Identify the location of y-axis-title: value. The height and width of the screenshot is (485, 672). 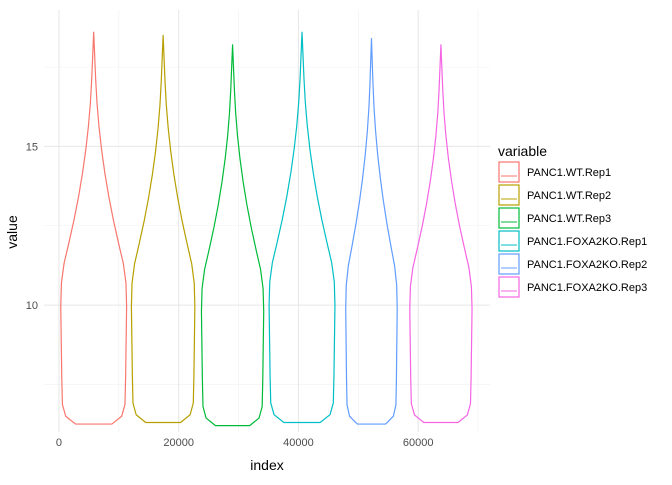
(12, 232).